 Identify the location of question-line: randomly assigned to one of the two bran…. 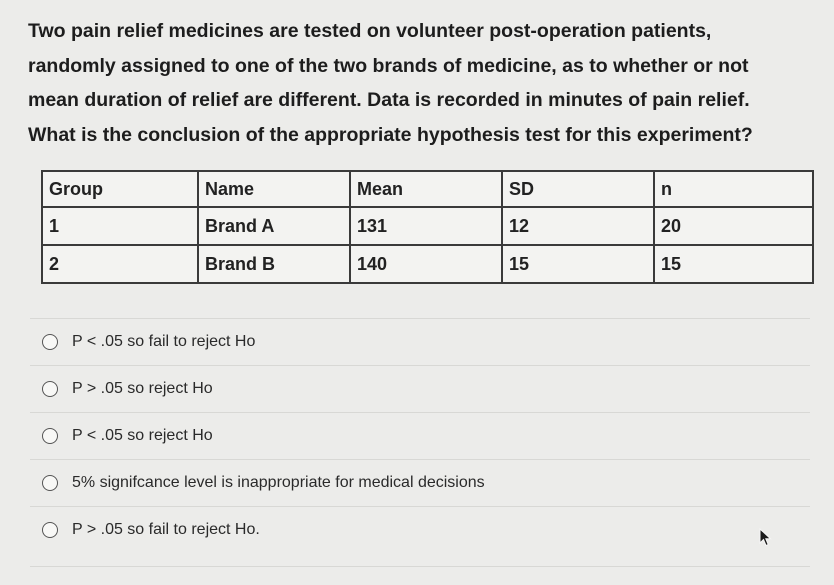
(388, 65).